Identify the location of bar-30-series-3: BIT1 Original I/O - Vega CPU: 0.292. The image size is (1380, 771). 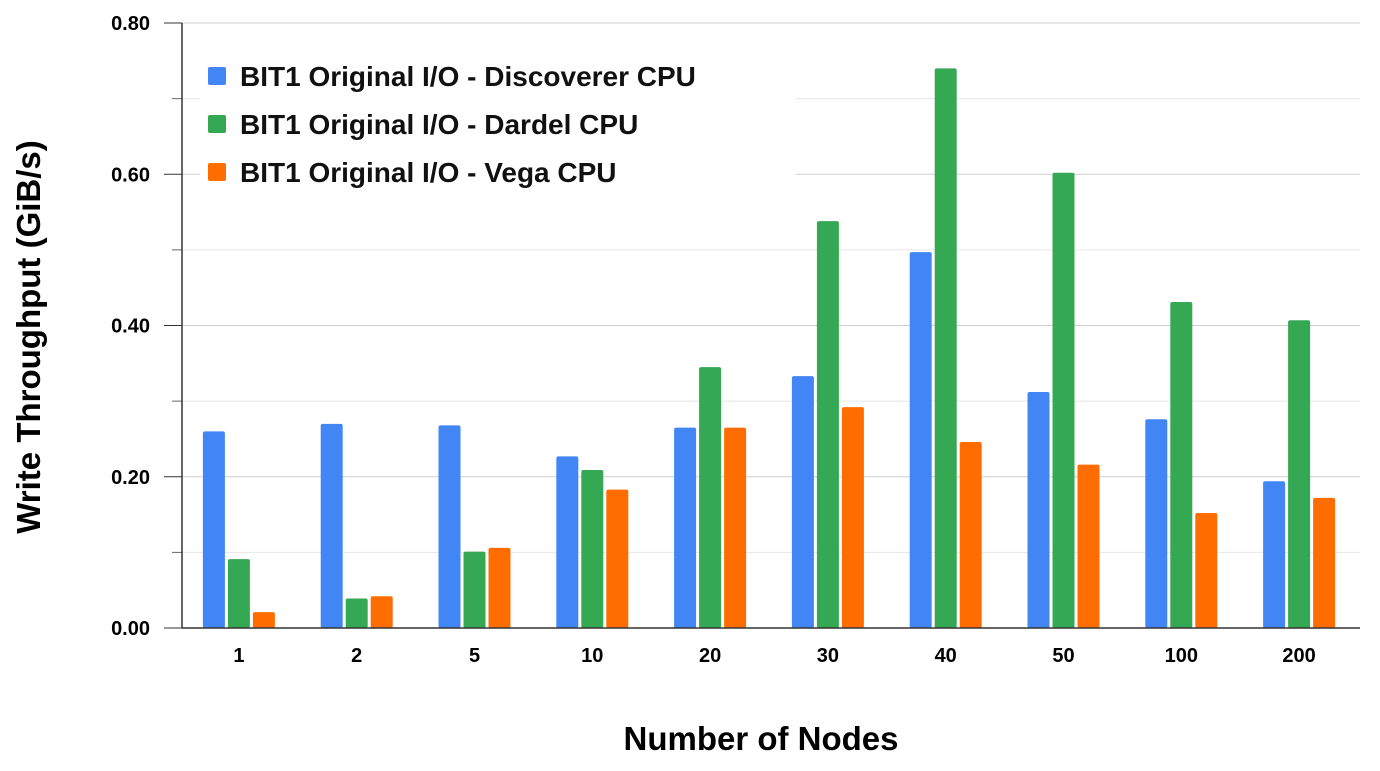
(852, 517).